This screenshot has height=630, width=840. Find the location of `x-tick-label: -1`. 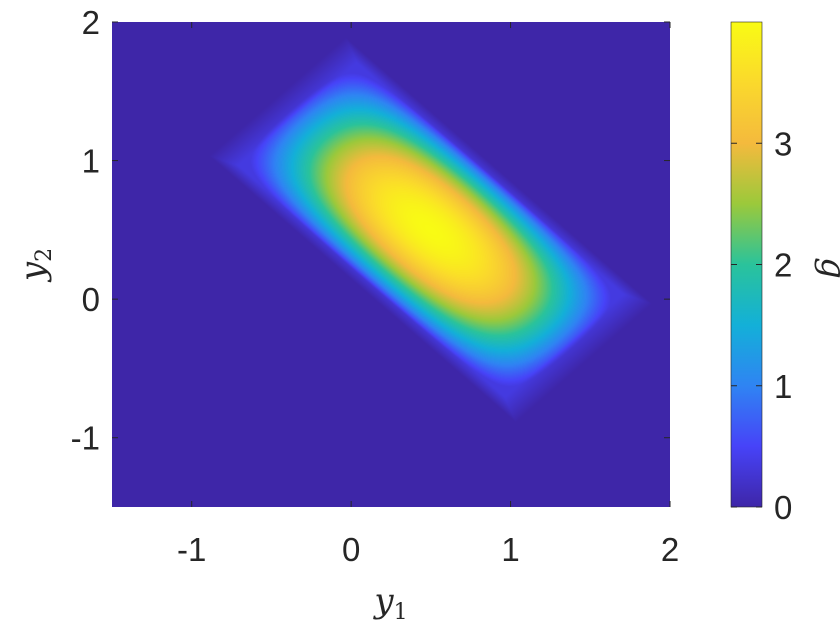

x-tick-label: -1 is located at coordinates (191, 549).